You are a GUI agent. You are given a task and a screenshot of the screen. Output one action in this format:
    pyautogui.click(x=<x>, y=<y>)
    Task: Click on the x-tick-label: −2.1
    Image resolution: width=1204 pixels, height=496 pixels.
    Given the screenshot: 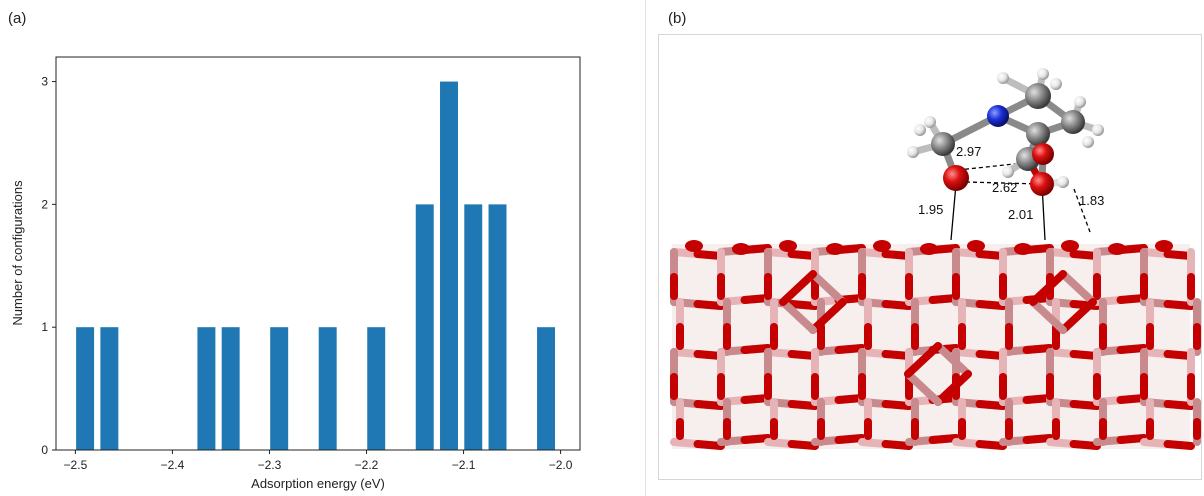 What is the action you would take?
    pyautogui.click(x=464, y=465)
    